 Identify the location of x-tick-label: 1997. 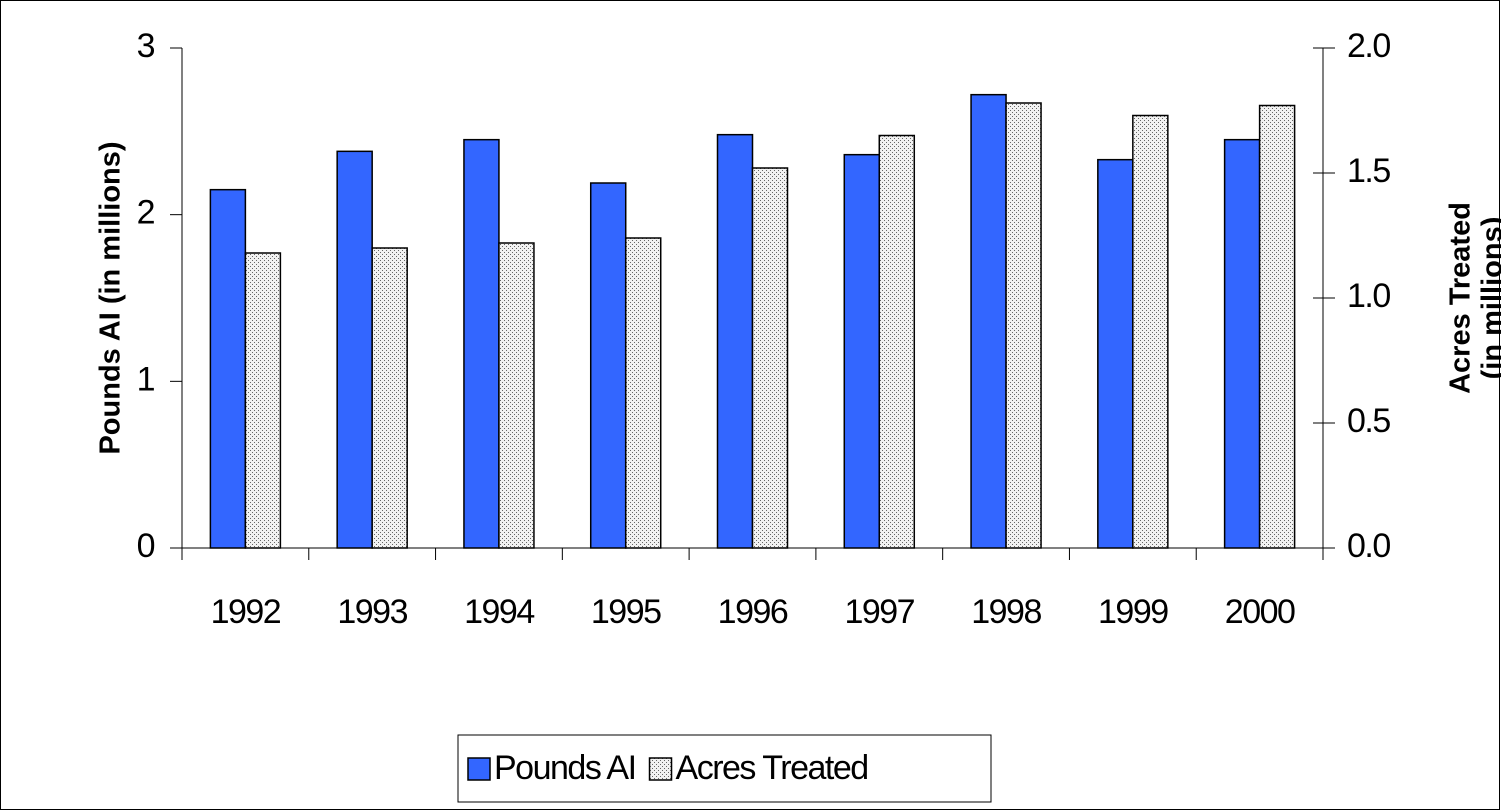
(879, 612).